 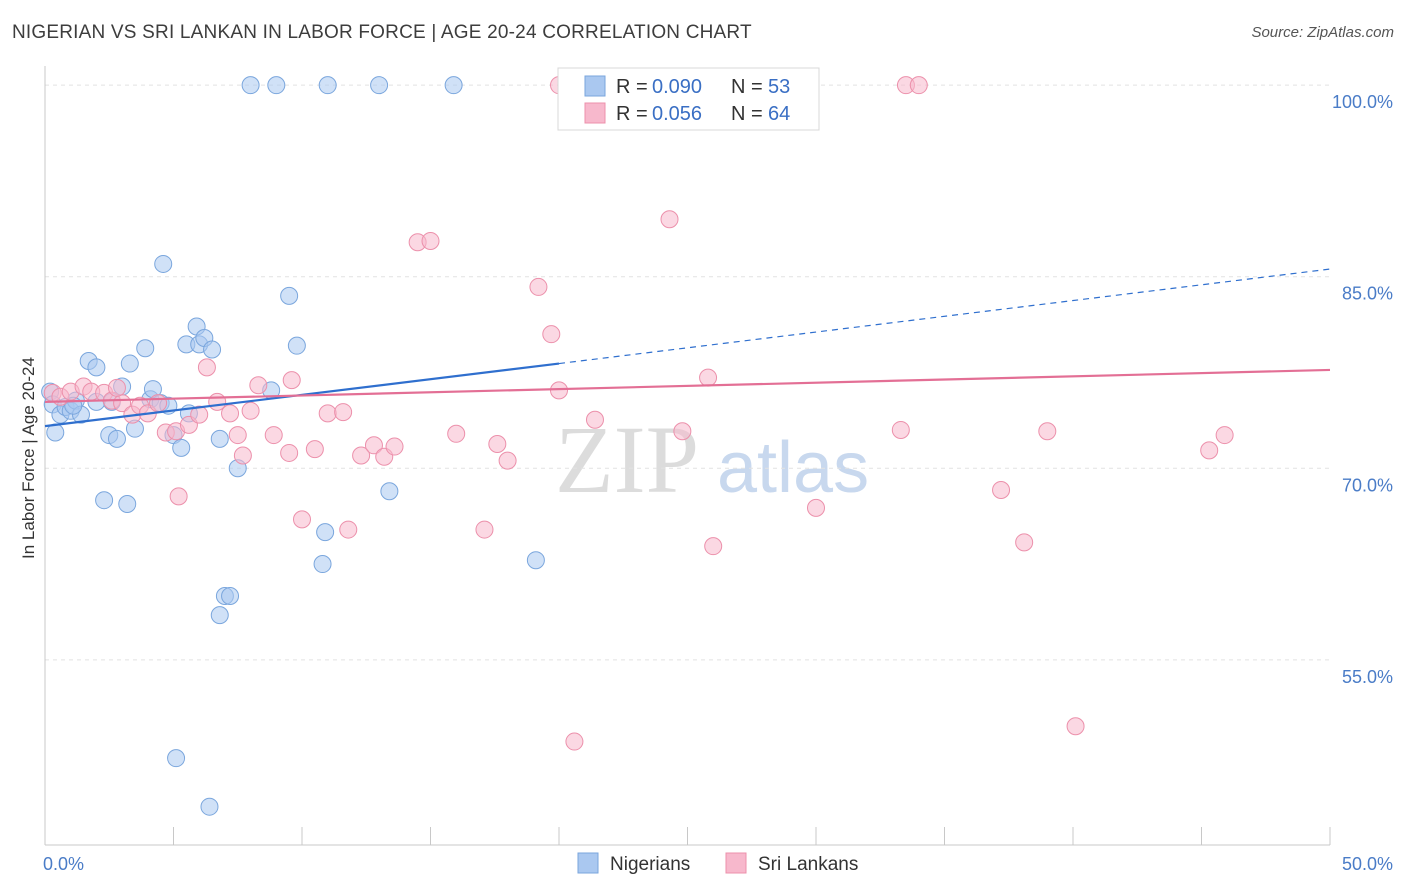 I want to click on legend-label-sri-lankans: Sri Lankans, so click(x=808, y=864).